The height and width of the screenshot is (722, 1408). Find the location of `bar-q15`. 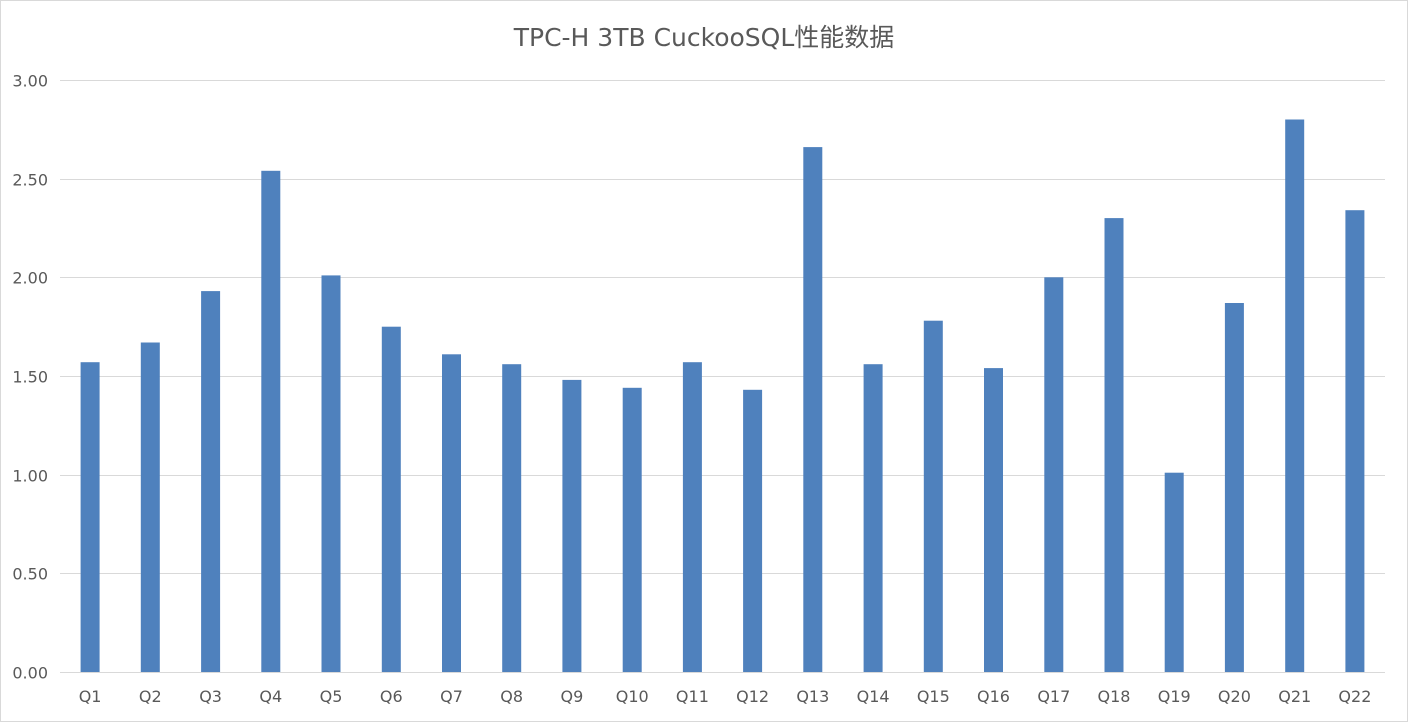

bar-q15 is located at coordinates (933, 496).